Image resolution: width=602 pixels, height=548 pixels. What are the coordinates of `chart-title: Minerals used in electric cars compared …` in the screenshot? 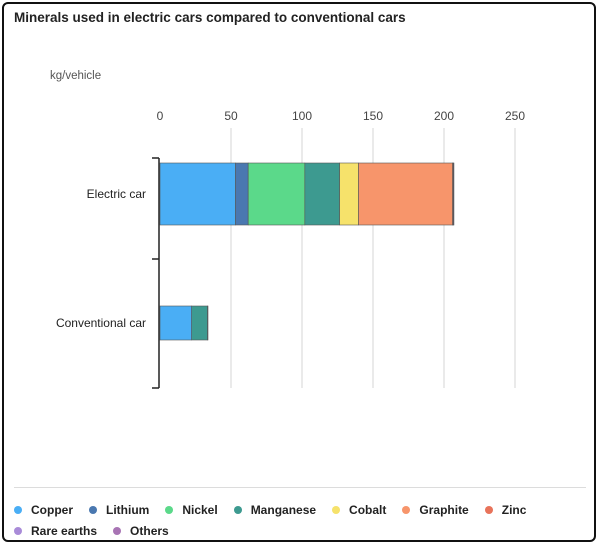 It's located at (210, 17).